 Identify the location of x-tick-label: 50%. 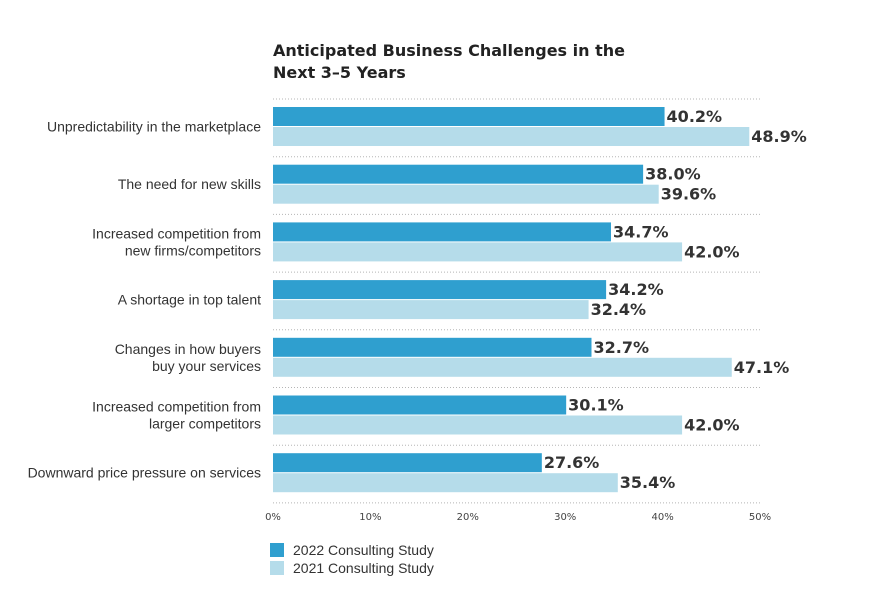
(760, 517).